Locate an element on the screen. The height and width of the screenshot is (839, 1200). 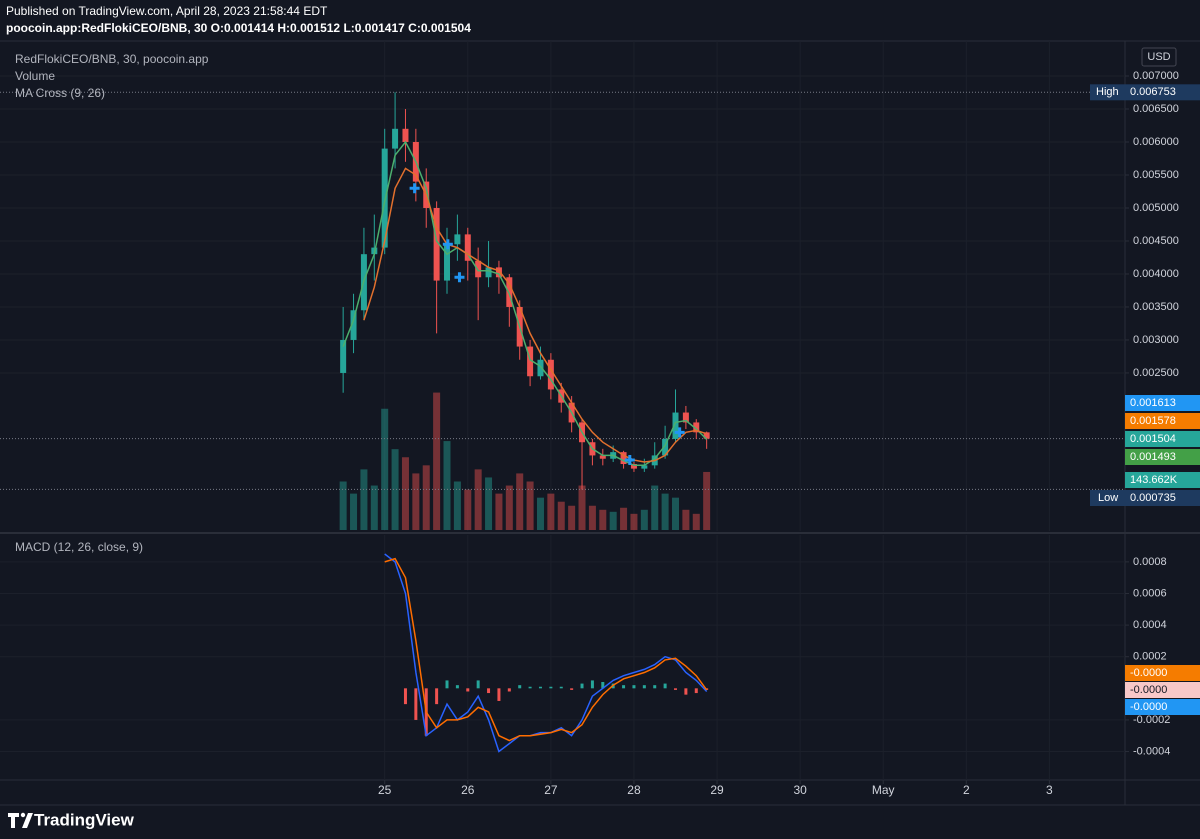
y-tick-label: 0.0004 is located at coordinates (1150, 625).